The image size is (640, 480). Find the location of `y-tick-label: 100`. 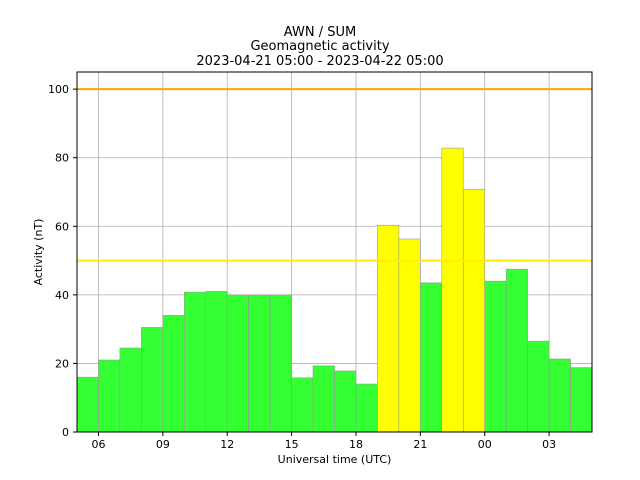

y-tick-label: 100 is located at coordinates (58, 89).